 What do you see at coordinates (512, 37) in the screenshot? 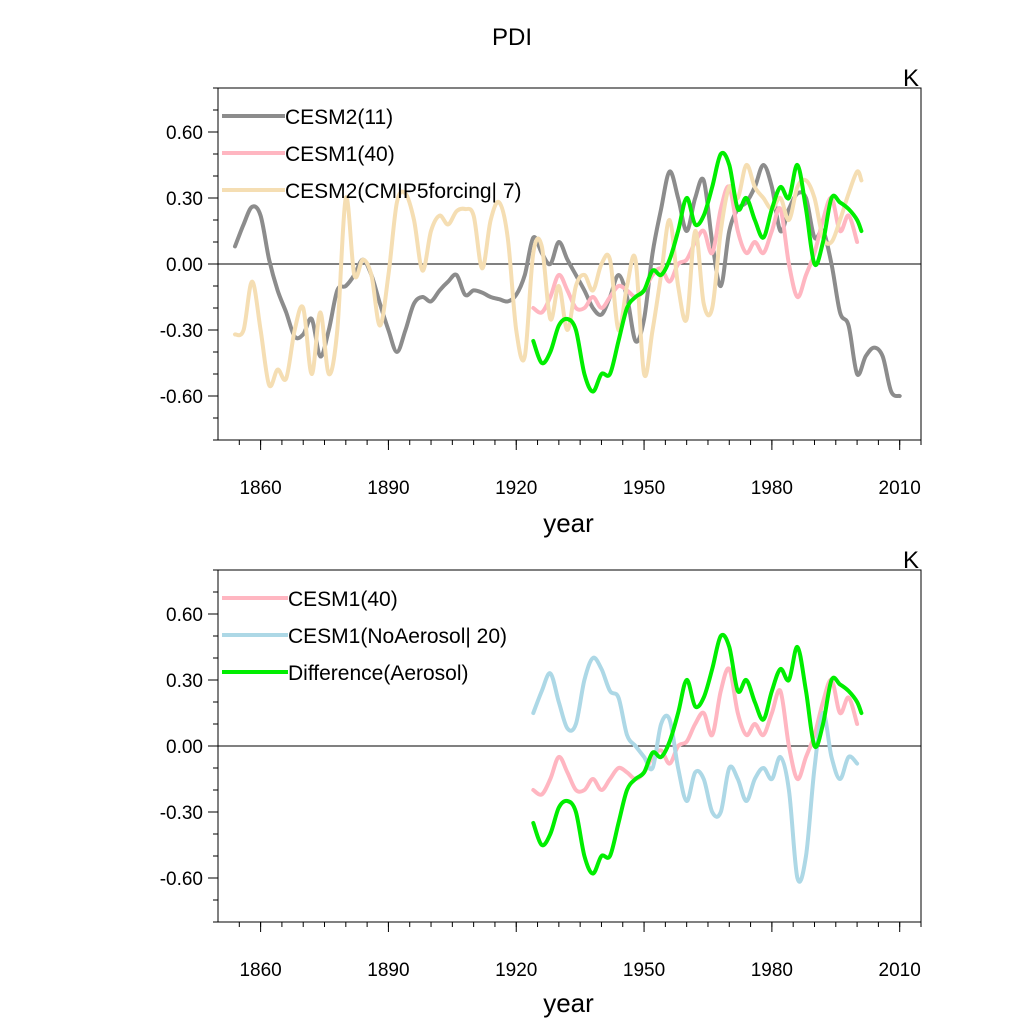
I see `figure-title: PDI` at bounding box center [512, 37].